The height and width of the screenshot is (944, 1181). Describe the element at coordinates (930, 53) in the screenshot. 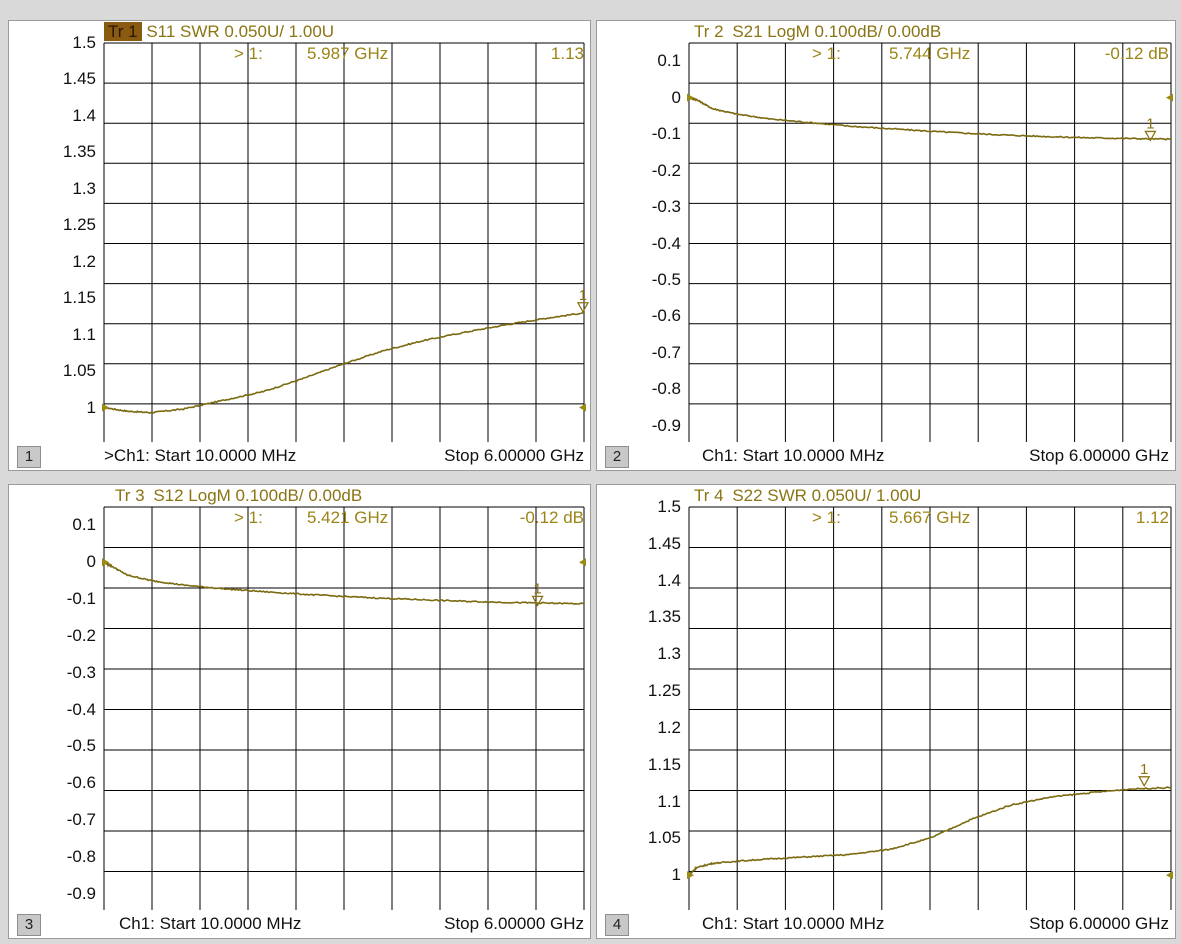

I see `marker-frequency: 5.744 GHz` at that location.